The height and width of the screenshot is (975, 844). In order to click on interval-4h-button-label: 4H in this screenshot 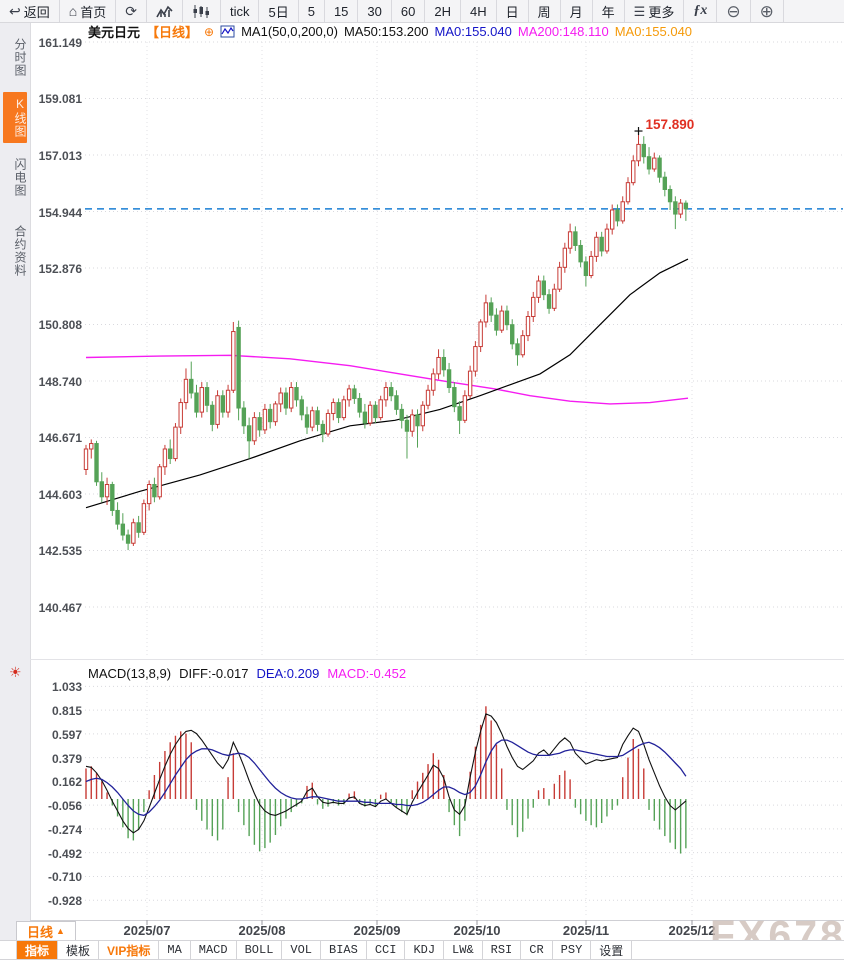, I will do `click(478, 11)`.